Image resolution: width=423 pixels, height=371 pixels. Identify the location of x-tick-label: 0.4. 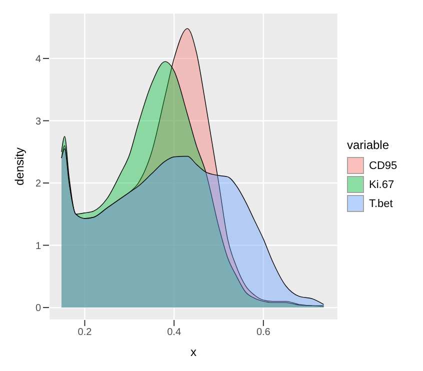
(174, 332).